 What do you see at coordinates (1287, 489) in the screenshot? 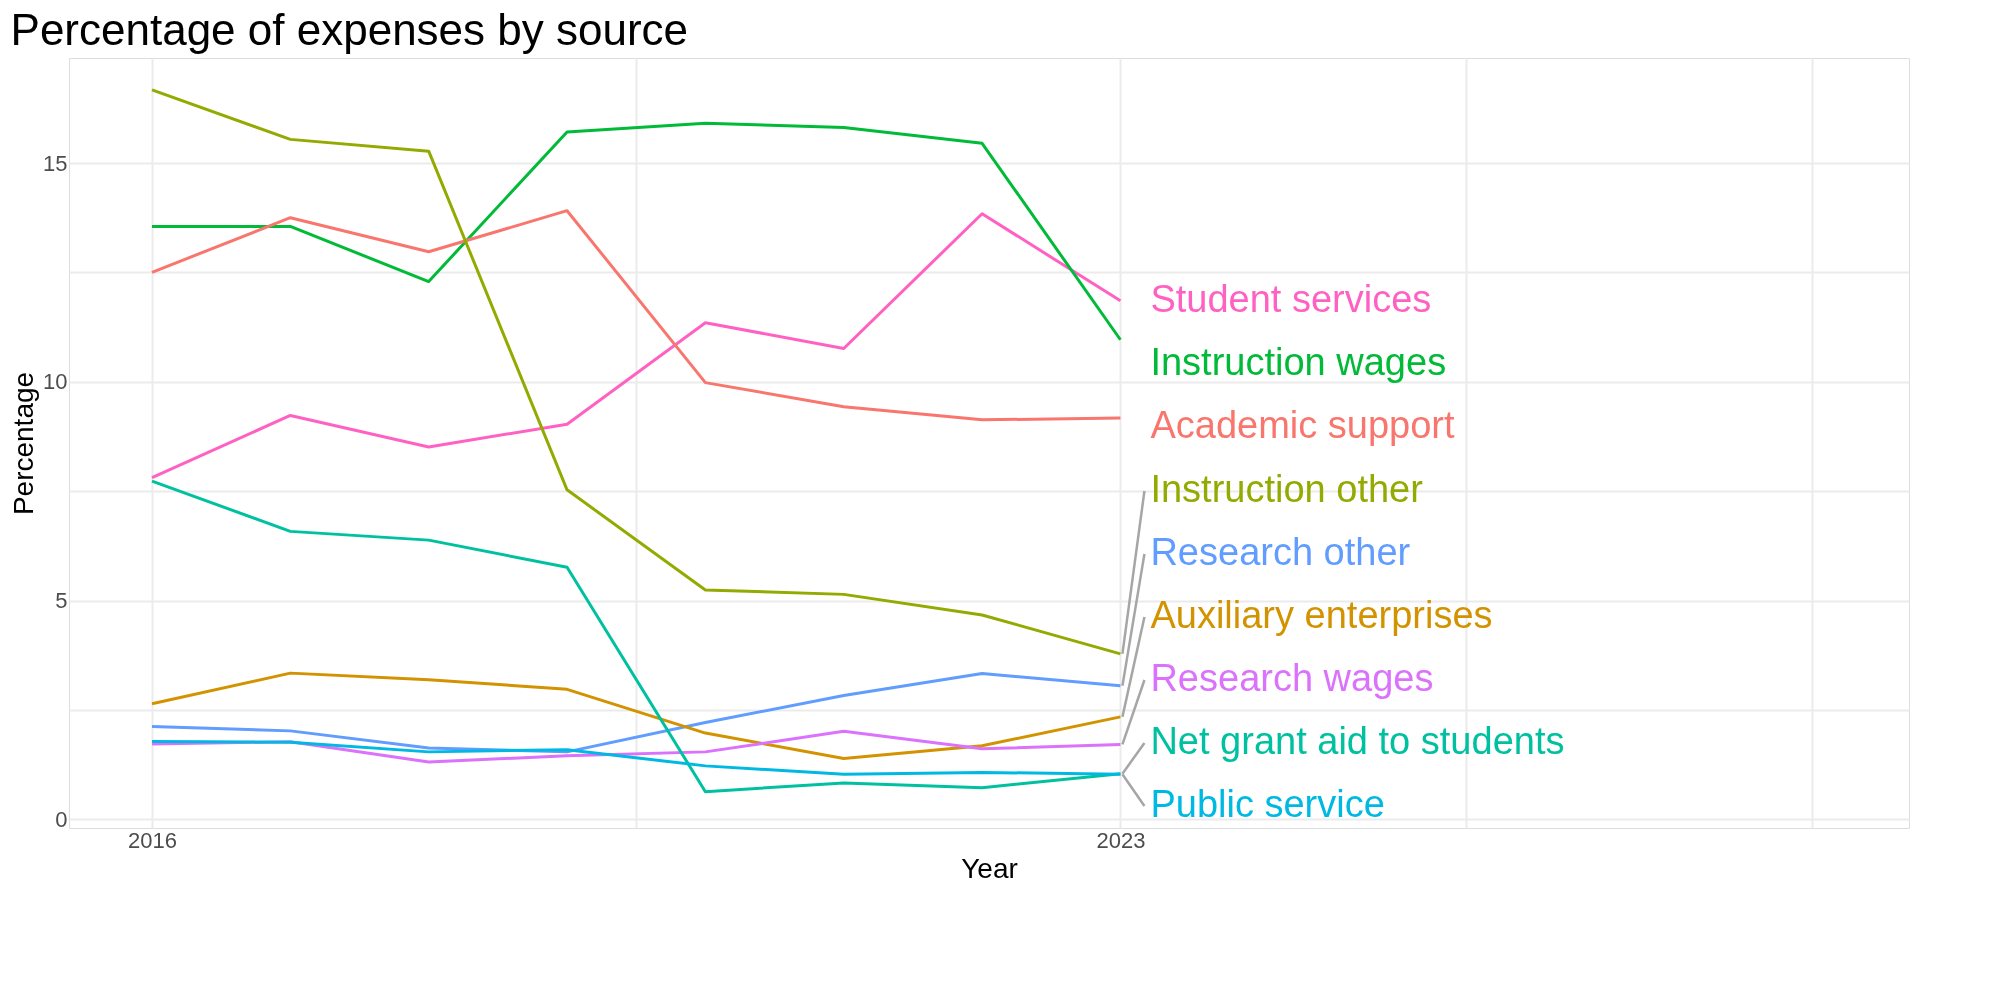
I see `text: Instruction other` at bounding box center [1287, 489].